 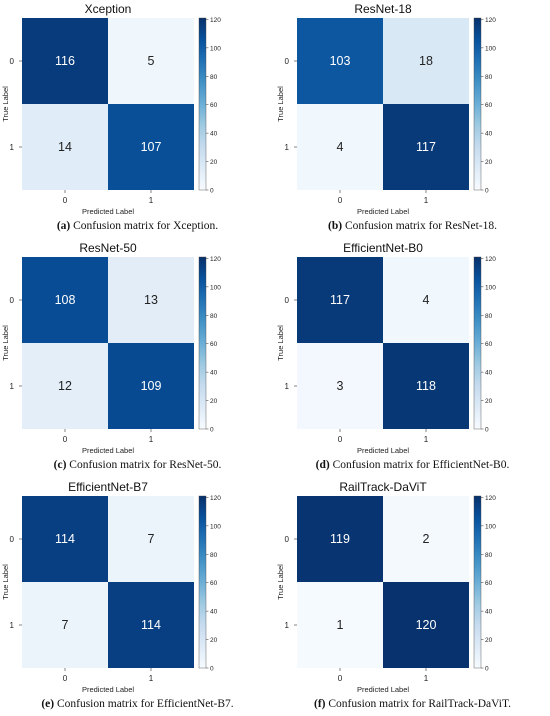 I want to click on cell-value-label: 13, so click(x=151, y=300).